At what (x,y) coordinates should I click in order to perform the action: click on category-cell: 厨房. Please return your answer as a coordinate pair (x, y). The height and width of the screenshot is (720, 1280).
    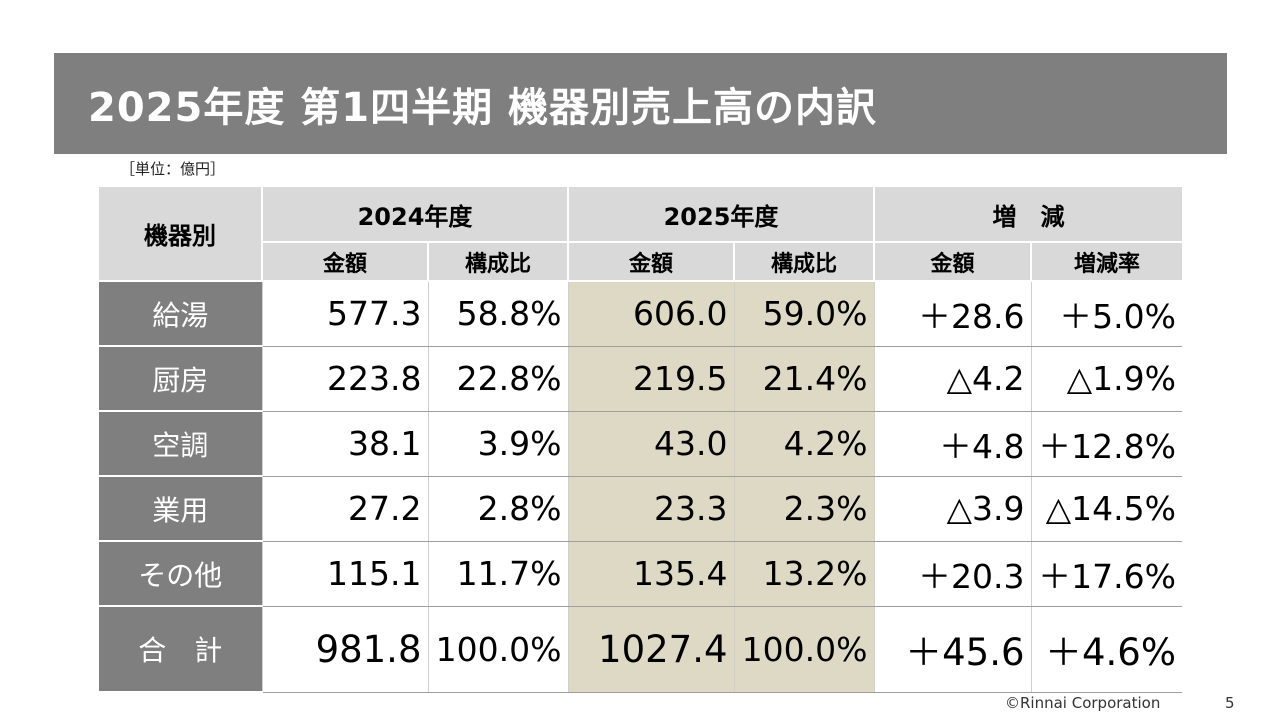
    Looking at the image, I should click on (180, 379).